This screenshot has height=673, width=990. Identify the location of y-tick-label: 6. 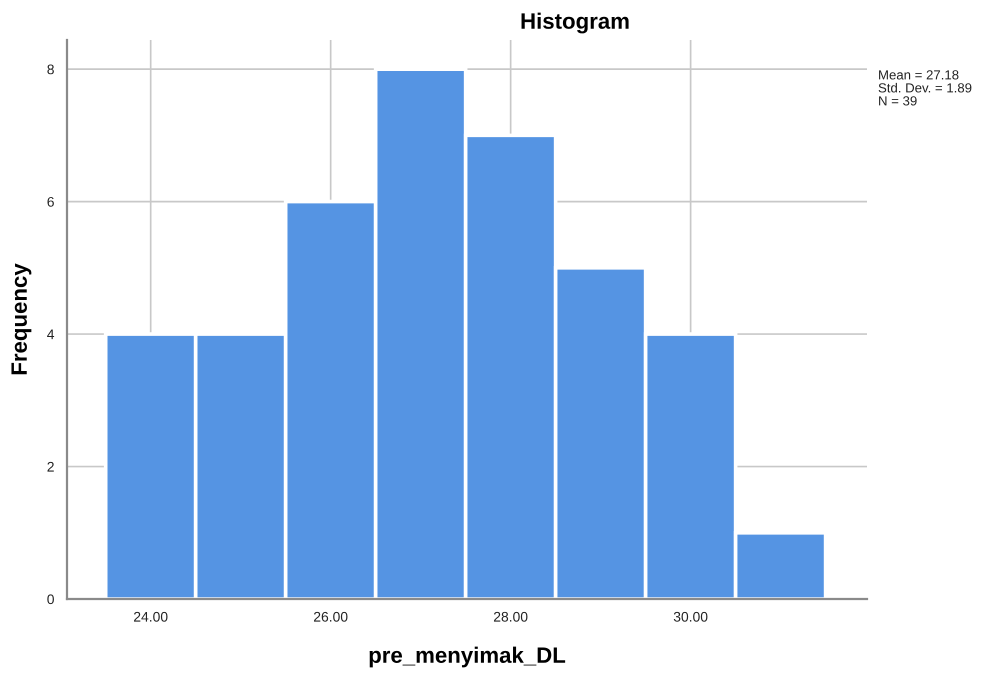
(50, 201).